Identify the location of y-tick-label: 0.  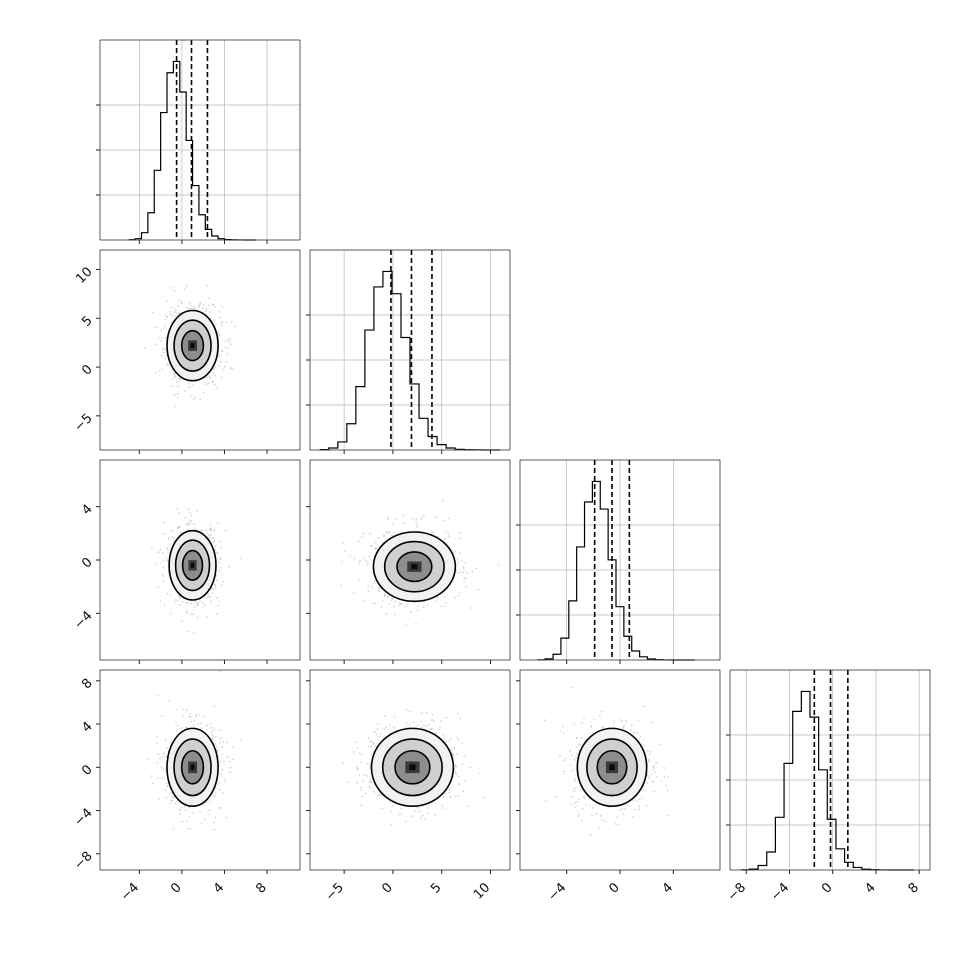
(87, 563).